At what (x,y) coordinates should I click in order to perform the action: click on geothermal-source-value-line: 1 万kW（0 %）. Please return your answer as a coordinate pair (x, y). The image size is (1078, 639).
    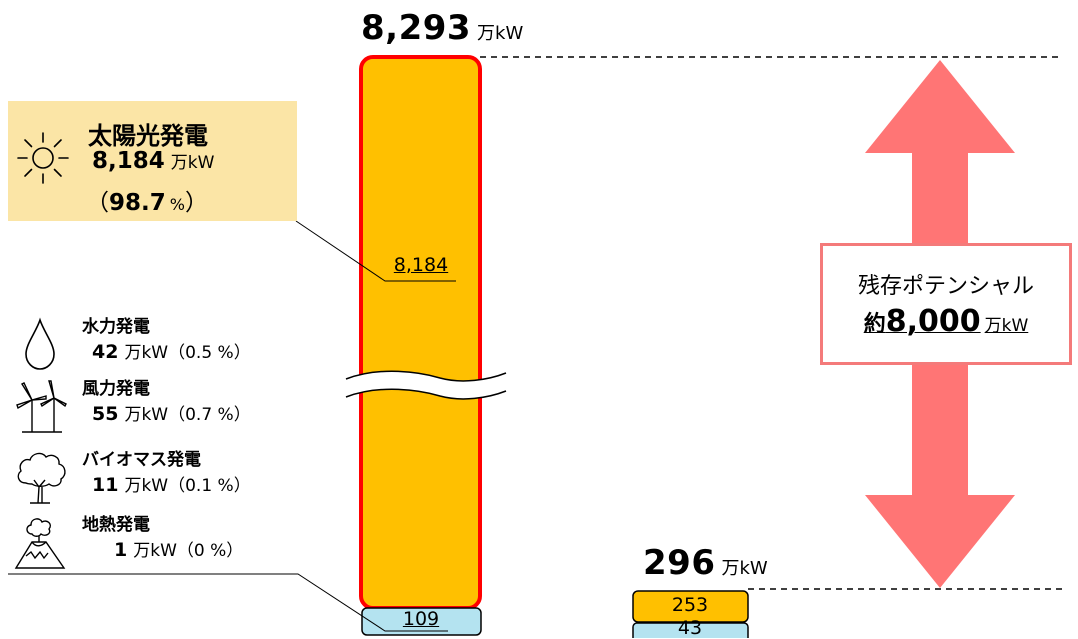
    Looking at the image, I should click on (178, 548).